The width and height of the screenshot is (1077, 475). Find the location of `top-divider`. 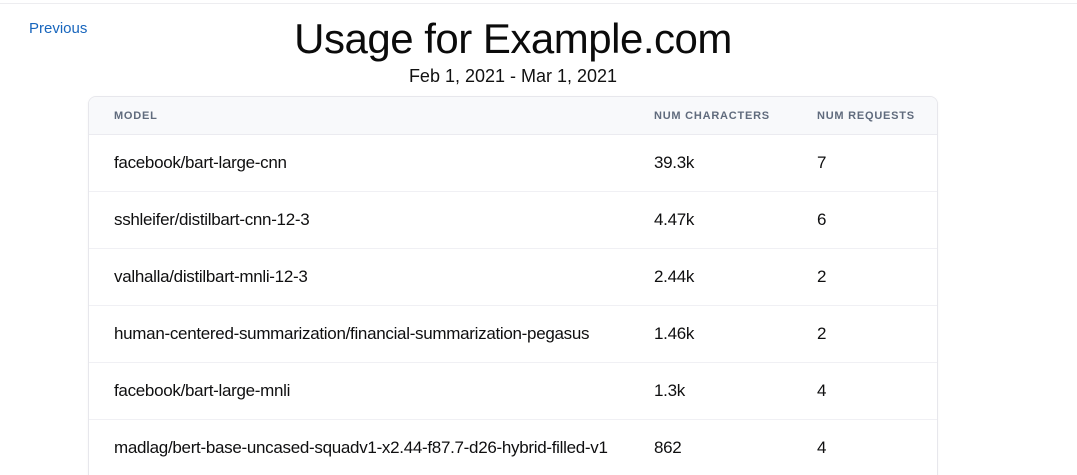

top-divider is located at coordinates (538, 3).